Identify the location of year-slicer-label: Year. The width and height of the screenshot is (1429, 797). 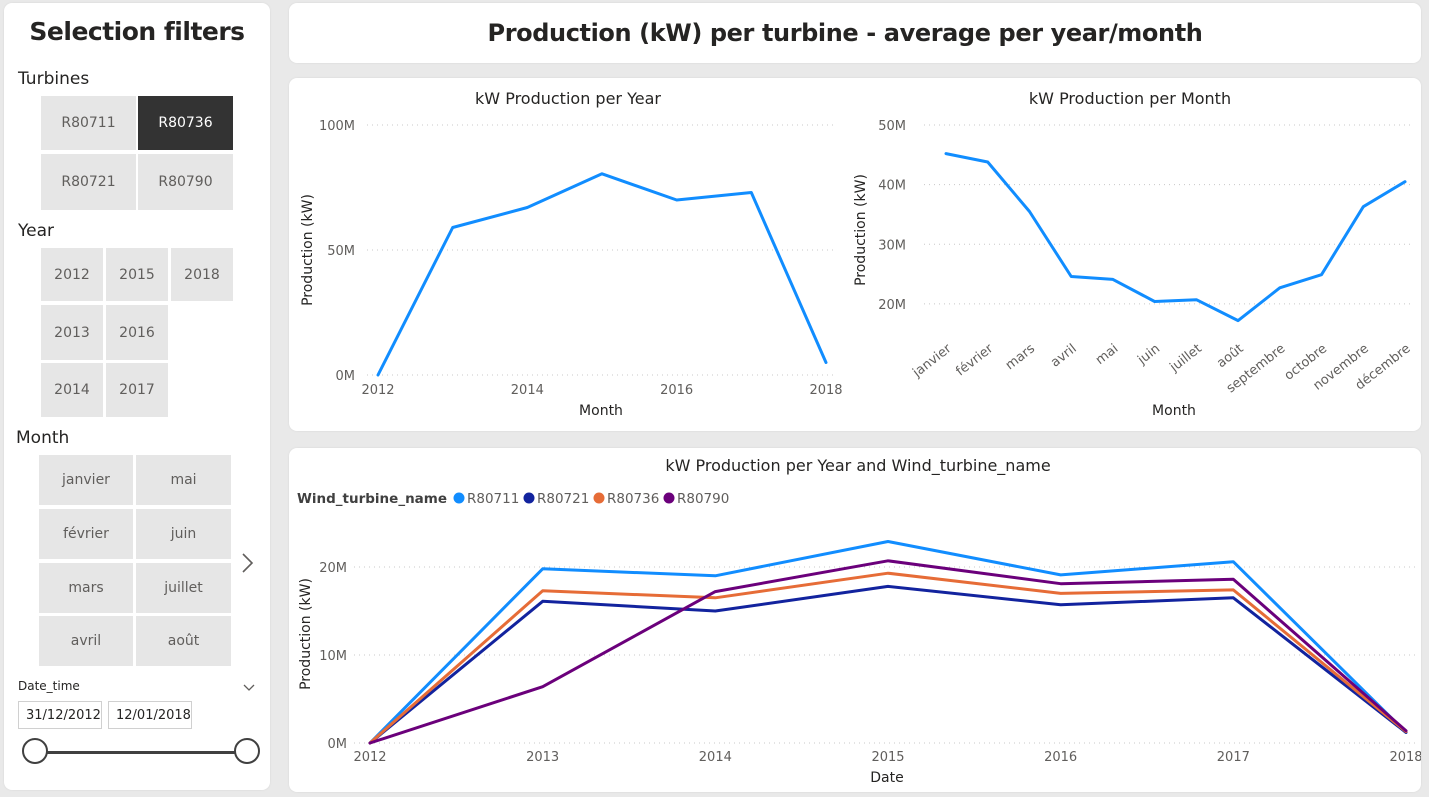
(36, 231).